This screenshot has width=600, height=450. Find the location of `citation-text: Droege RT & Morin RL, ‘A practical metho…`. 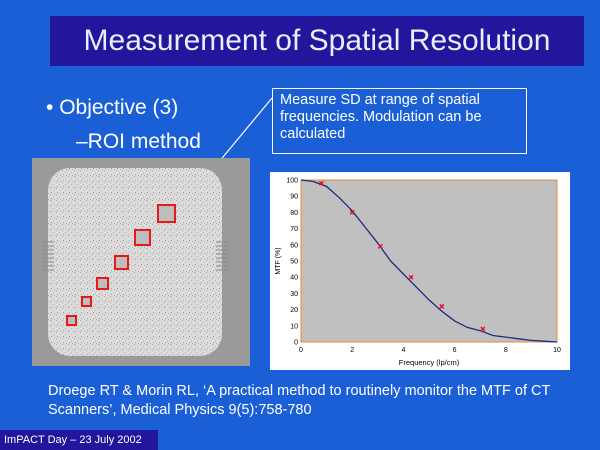

citation-text: Droege RT & Morin RL, ‘A practical metho… is located at coordinates (299, 400).